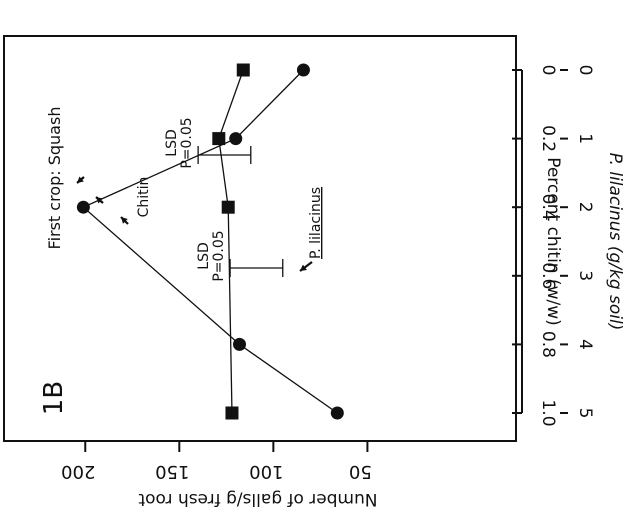 This screenshot has height=514, width=627. I want to click on galls-tick-label: 150, so click(172, 471).